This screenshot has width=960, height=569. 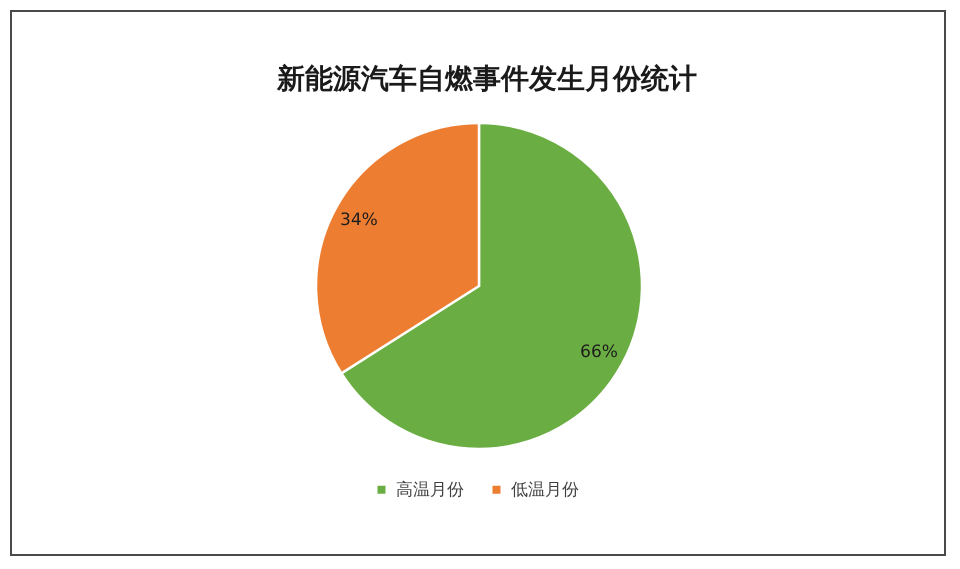 I want to click on data-label: 34%, so click(x=359, y=220).